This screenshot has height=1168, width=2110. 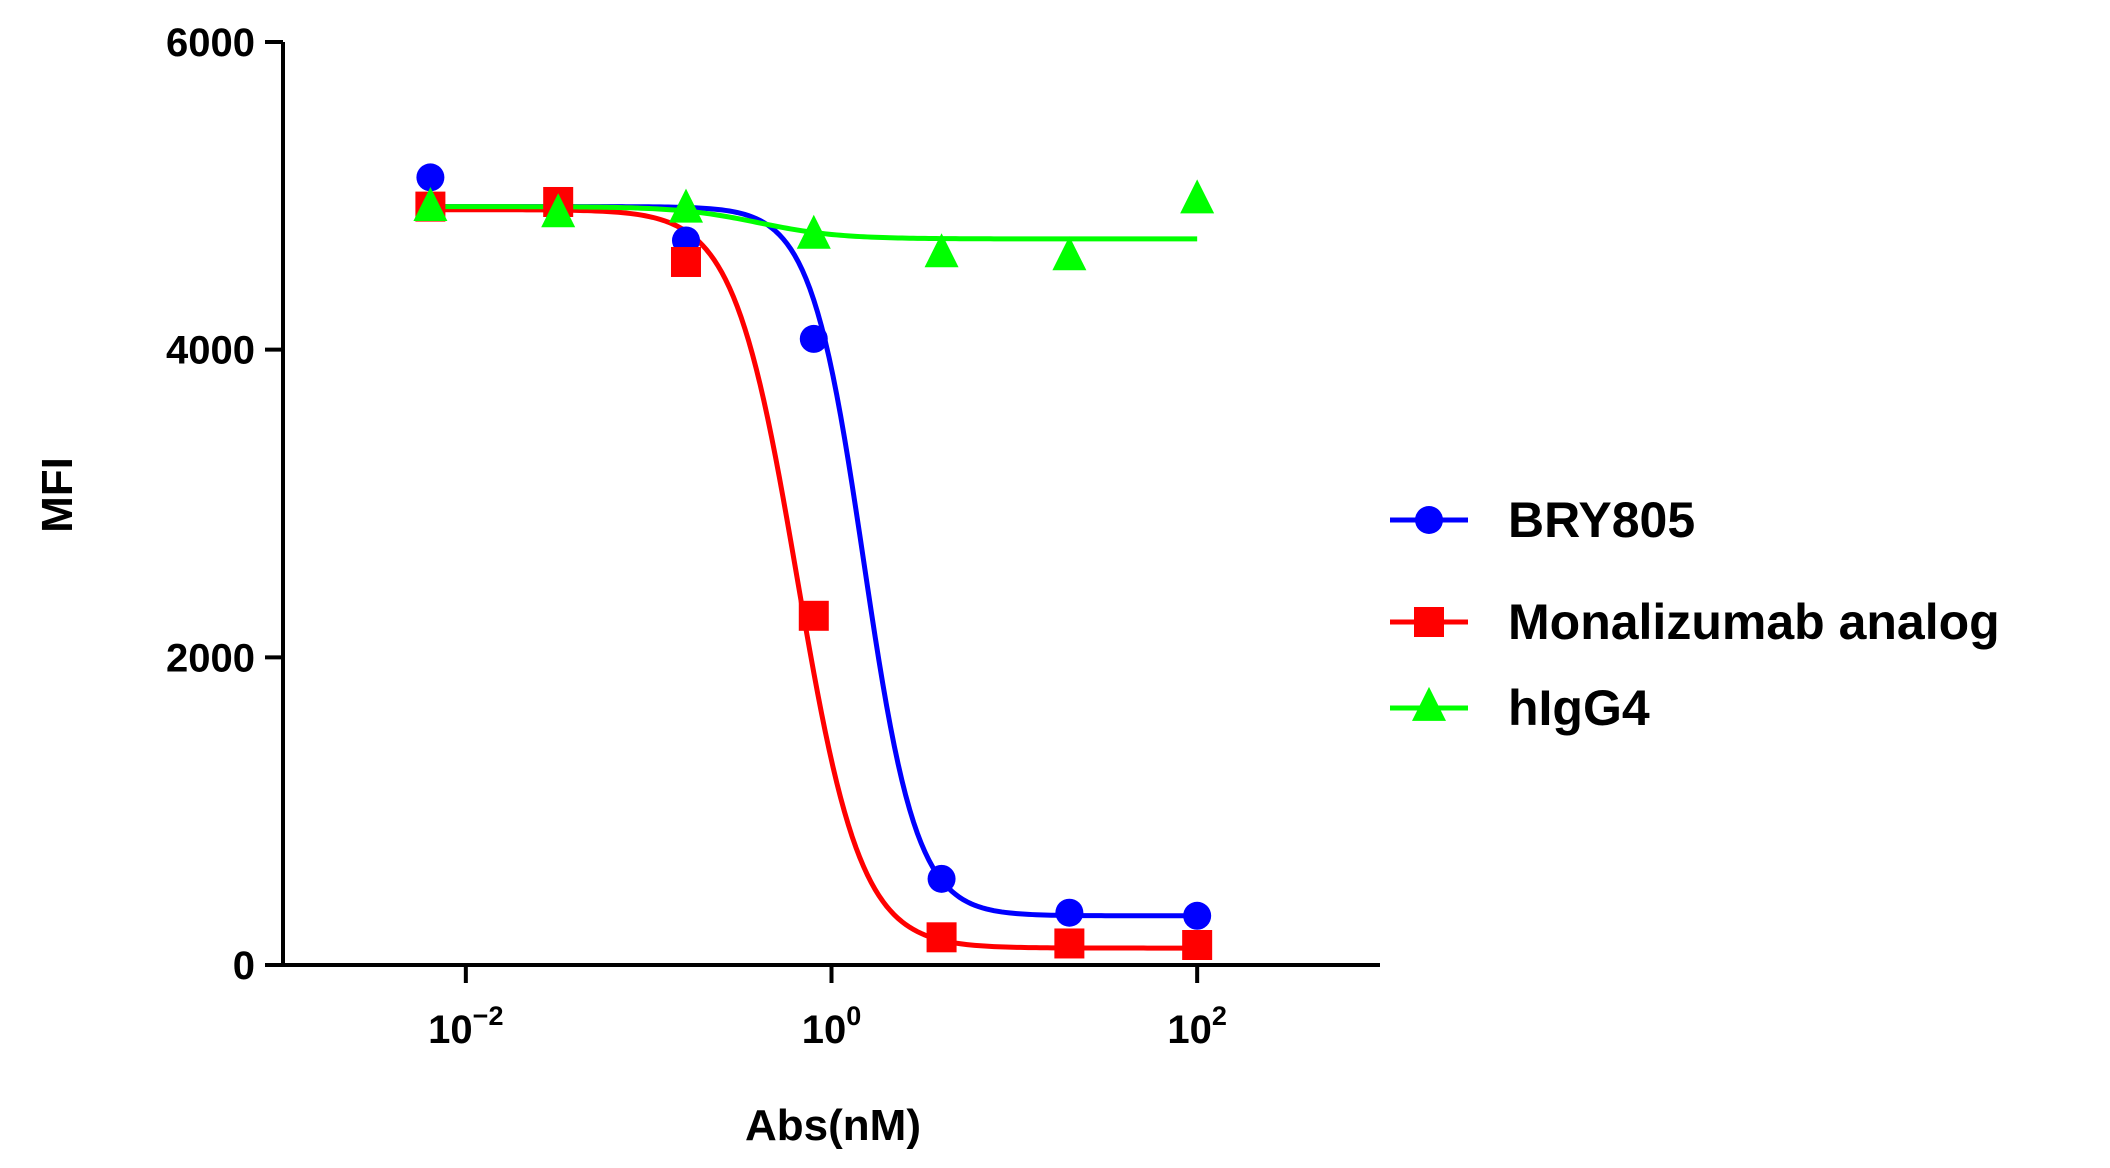 I want to click on y-tick-label: 6000, so click(x=210, y=43).